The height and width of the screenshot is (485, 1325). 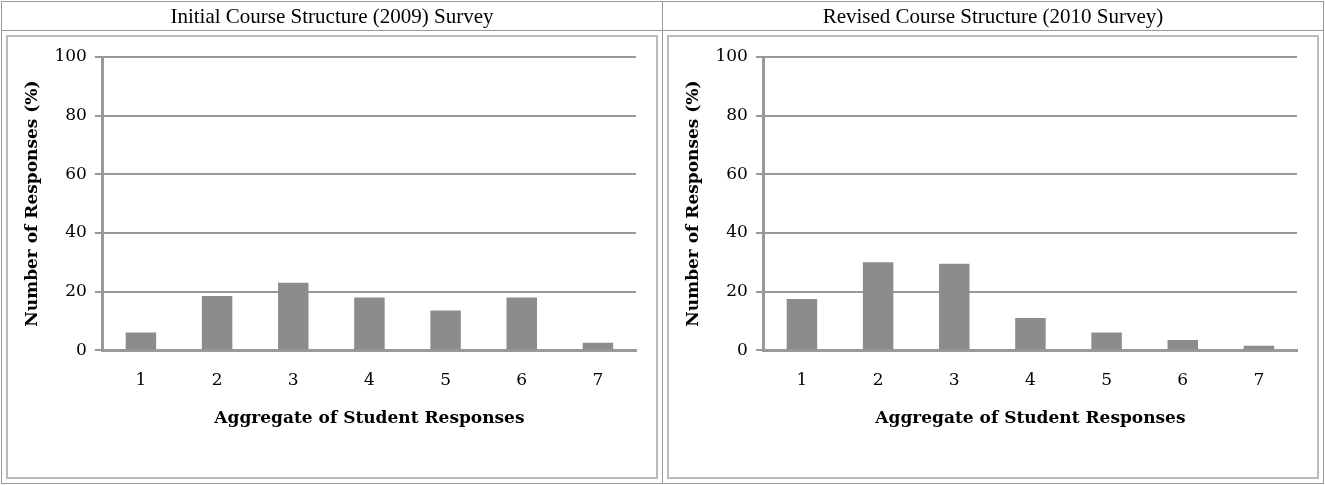 What do you see at coordinates (332, 16) in the screenshot?
I see `chart-title: Initial Course Structure (2009) Survey` at bounding box center [332, 16].